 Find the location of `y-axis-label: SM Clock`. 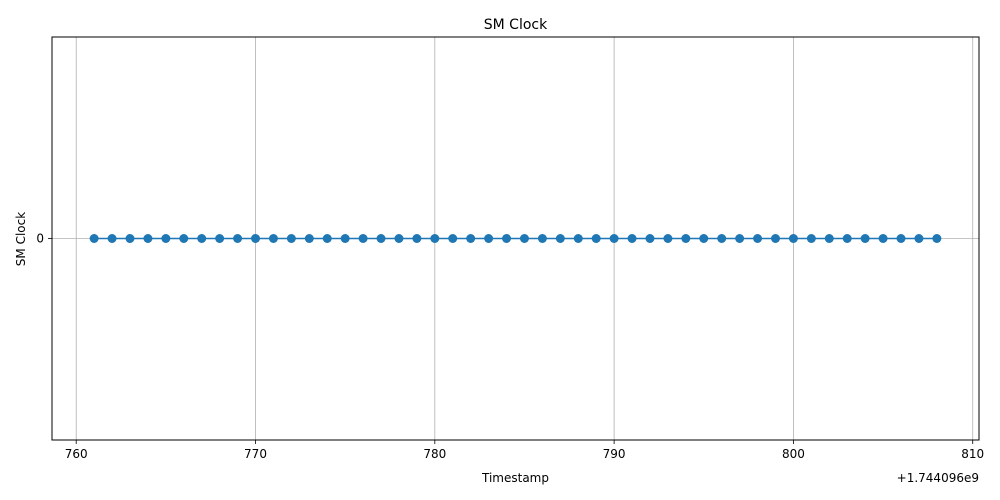

y-axis-label: SM Clock is located at coordinates (21, 239).